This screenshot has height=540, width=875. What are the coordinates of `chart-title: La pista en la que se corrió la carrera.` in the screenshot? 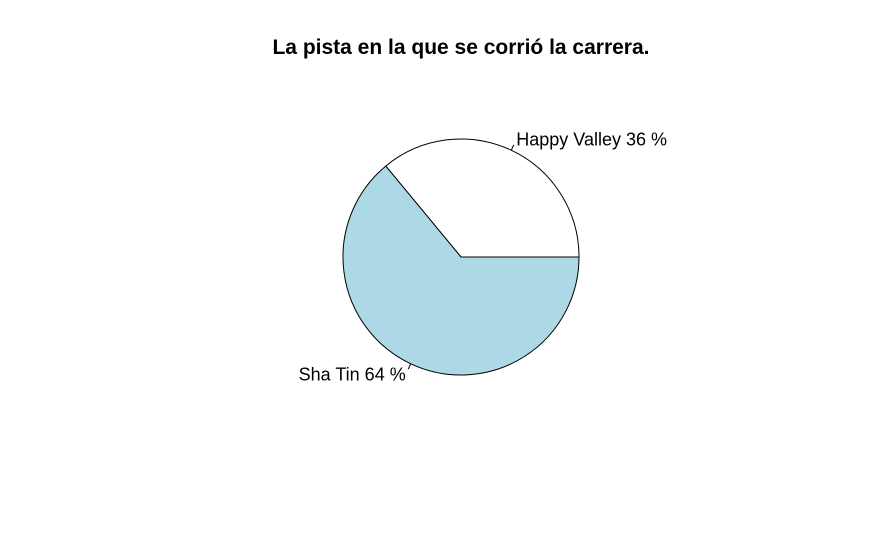 It's located at (461, 47).